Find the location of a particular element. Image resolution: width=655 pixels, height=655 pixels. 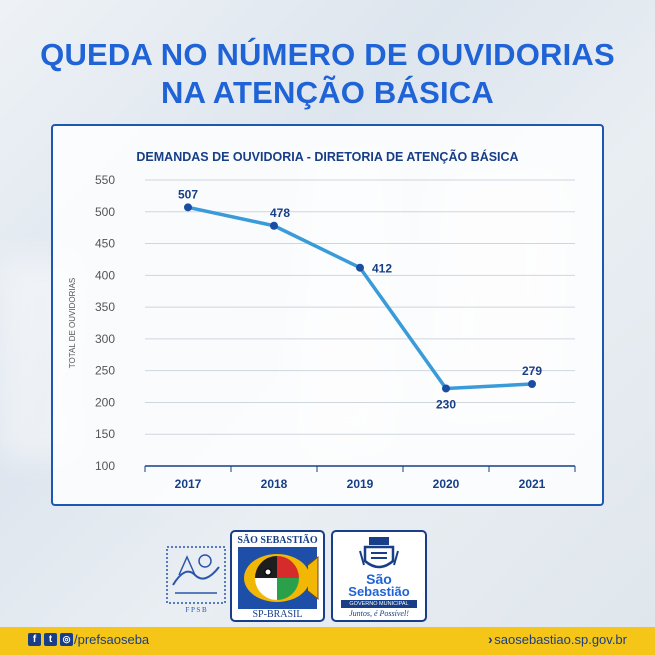

x-tick-label: 2017 is located at coordinates (188, 484).